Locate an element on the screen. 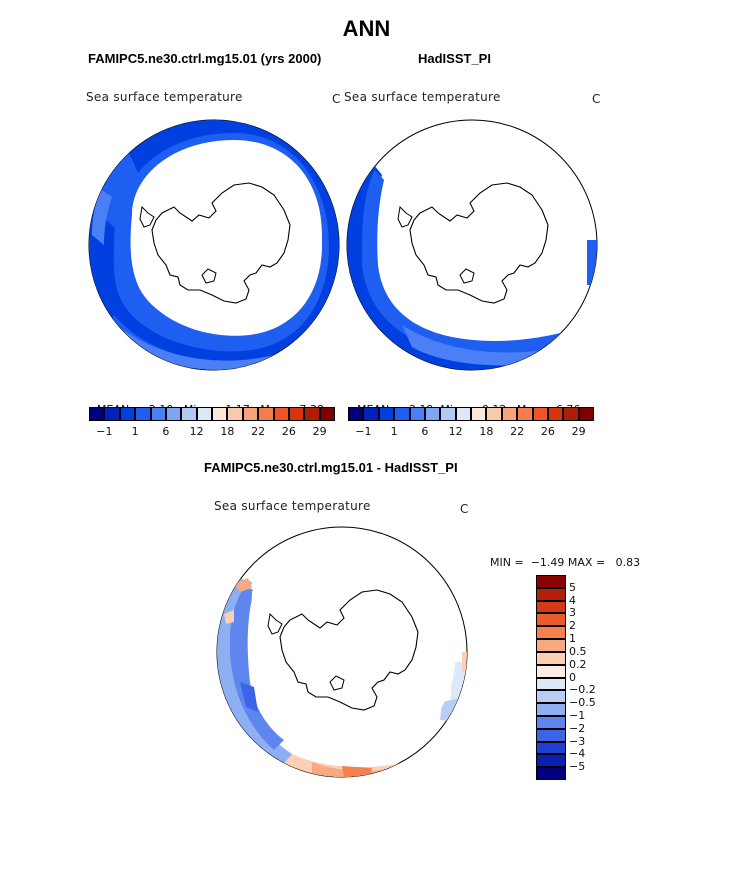 The image size is (733, 882). diff-colorbar-label: −4 is located at coordinates (577, 754).